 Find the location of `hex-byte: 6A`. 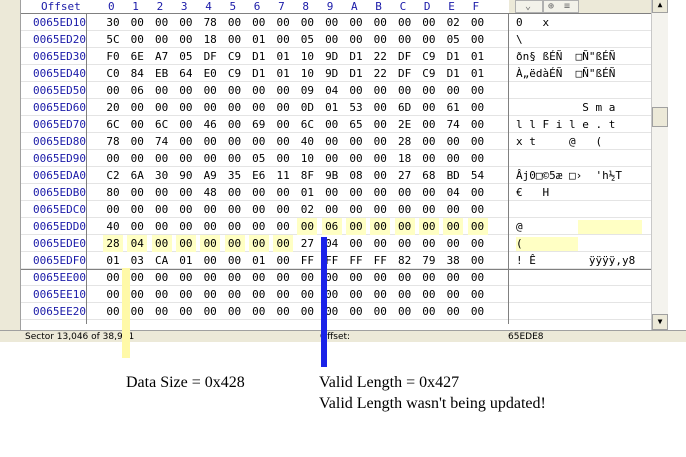

hex-byte: 6A is located at coordinates (137, 175).